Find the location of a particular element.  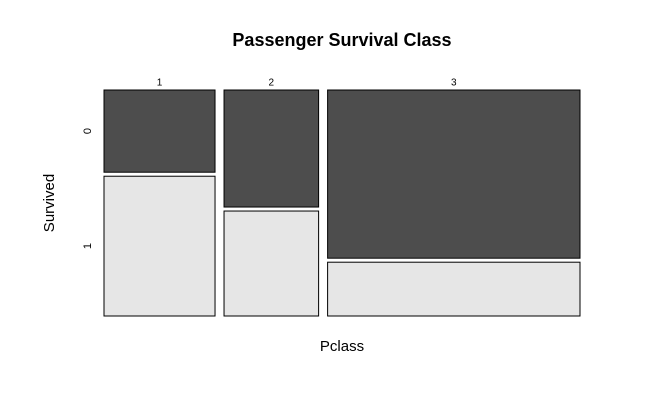

y-tick-label: 0 is located at coordinates (88, 131).